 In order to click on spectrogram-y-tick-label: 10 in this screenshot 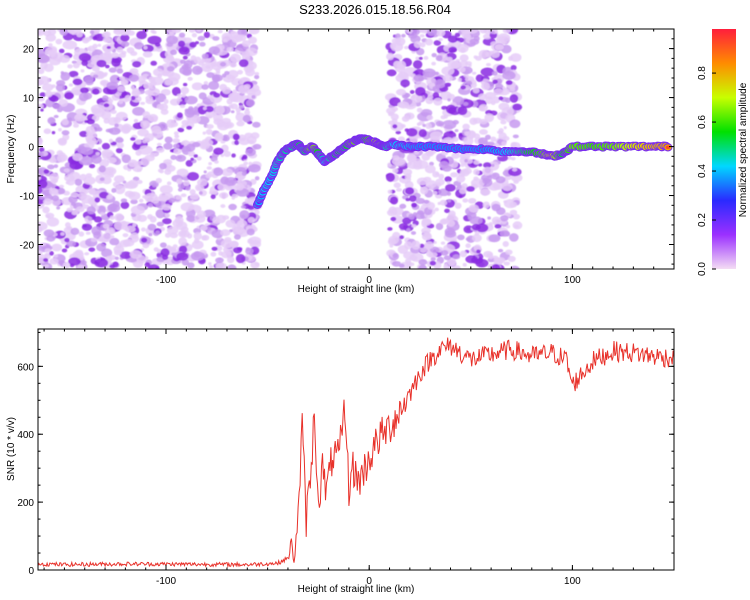, I will do `click(29, 99)`.